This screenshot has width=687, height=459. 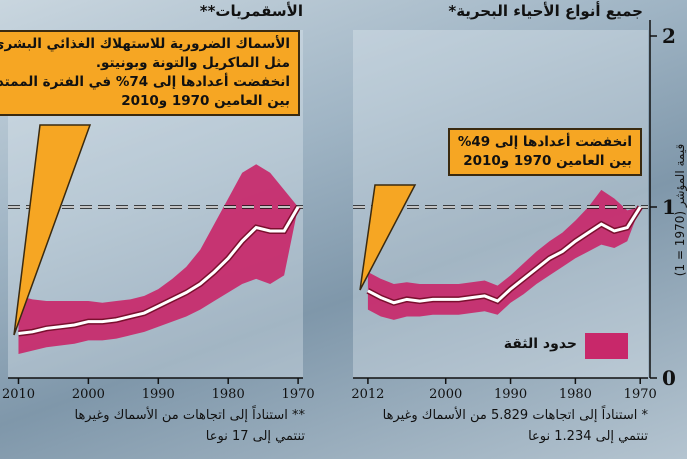 I want to click on x-tick-label: 2012, so click(x=367, y=394).